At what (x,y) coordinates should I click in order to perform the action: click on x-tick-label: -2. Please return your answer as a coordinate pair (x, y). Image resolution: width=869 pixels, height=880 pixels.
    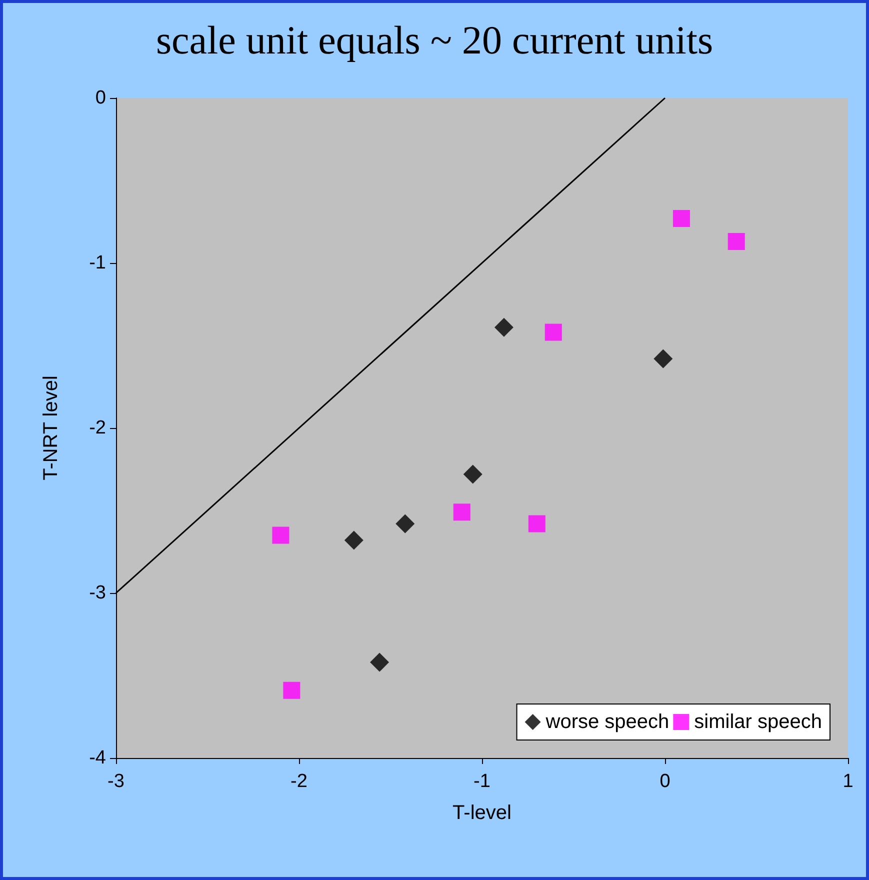
    Looking at the image, I should click on (299, 781).